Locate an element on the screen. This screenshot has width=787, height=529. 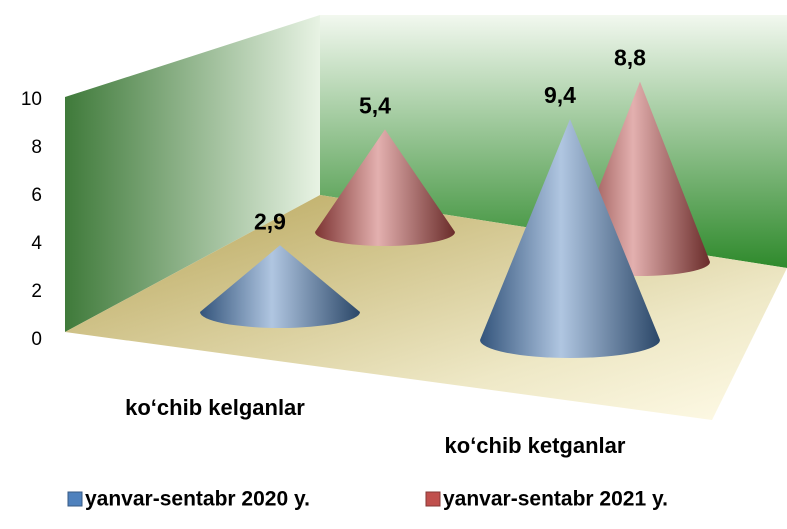
value-label: 8,8 is located at coordinates (630, 58).